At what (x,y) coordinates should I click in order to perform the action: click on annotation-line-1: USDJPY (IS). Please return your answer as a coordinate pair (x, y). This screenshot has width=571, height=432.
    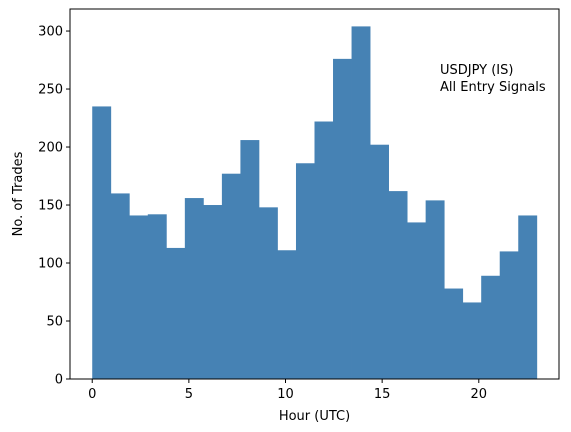
    Looking at the image, I should click on (476, 70).